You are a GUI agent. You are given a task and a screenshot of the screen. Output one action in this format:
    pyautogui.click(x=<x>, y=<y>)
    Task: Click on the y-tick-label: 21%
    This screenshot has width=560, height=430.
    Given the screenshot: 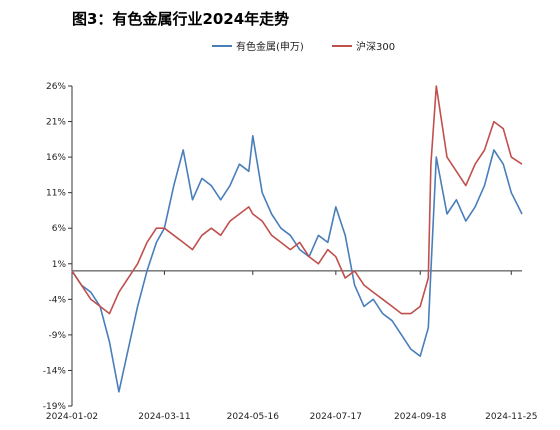 What is the action you would take?
    pyautogui.click(x=56, y=123)
    